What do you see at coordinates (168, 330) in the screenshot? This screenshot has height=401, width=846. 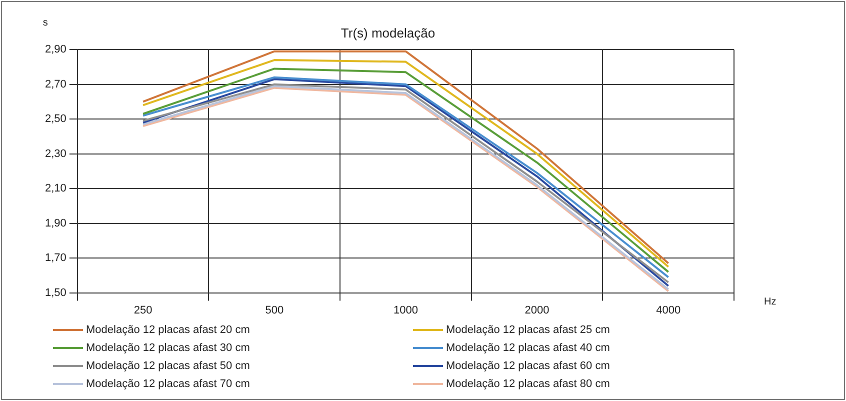 I see `legend-label: Modelação 12 placas afast 20 cm` at bounding box center [168, 330].